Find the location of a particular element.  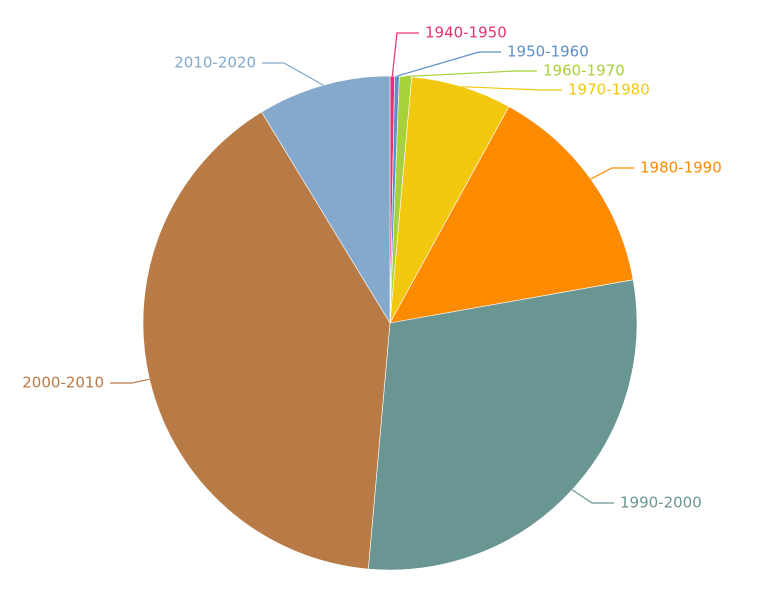

slice-label: 1960-1970 is located at coordinates (584, 71).